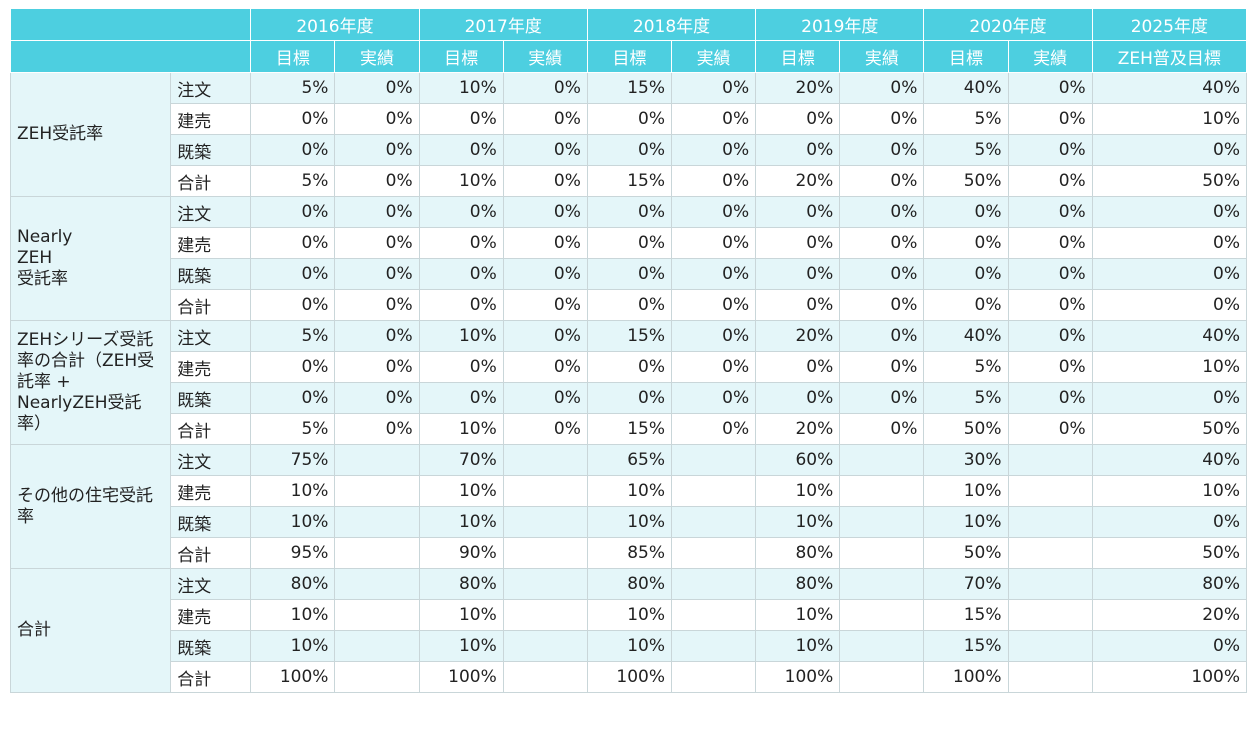  What do you see at coordinates (1169, 88) in the screenshot?
I see `value-cell: 40%` at bounding box center [1169, 88].